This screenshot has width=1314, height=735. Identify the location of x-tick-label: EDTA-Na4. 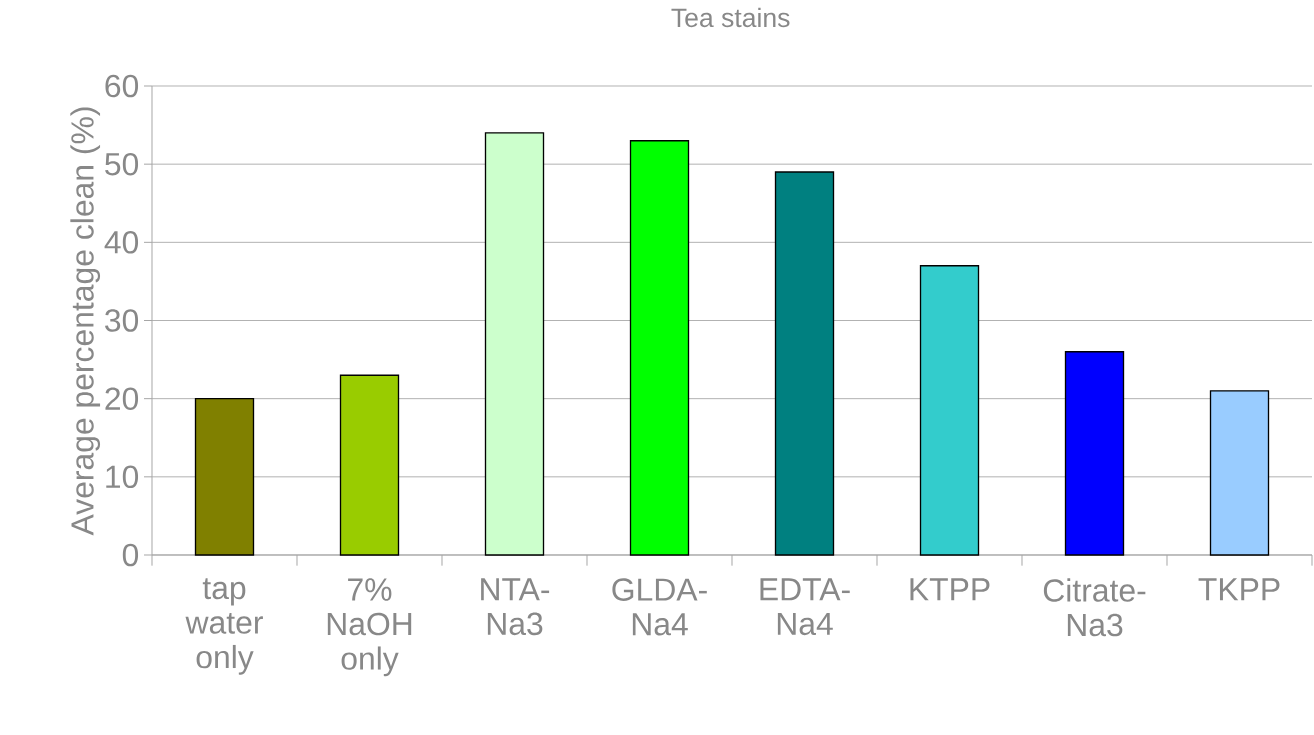
(805, 607).